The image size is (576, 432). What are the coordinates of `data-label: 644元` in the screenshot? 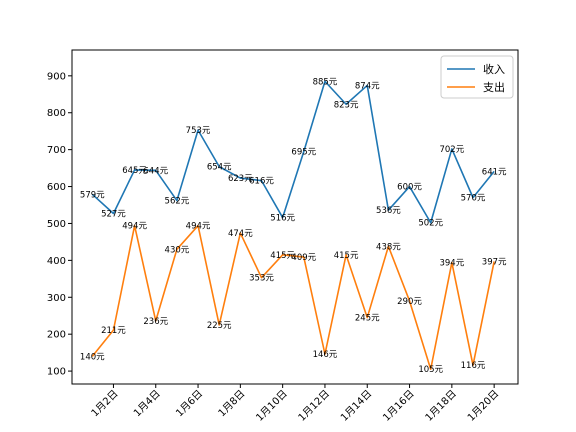 It's located at (155, 171).